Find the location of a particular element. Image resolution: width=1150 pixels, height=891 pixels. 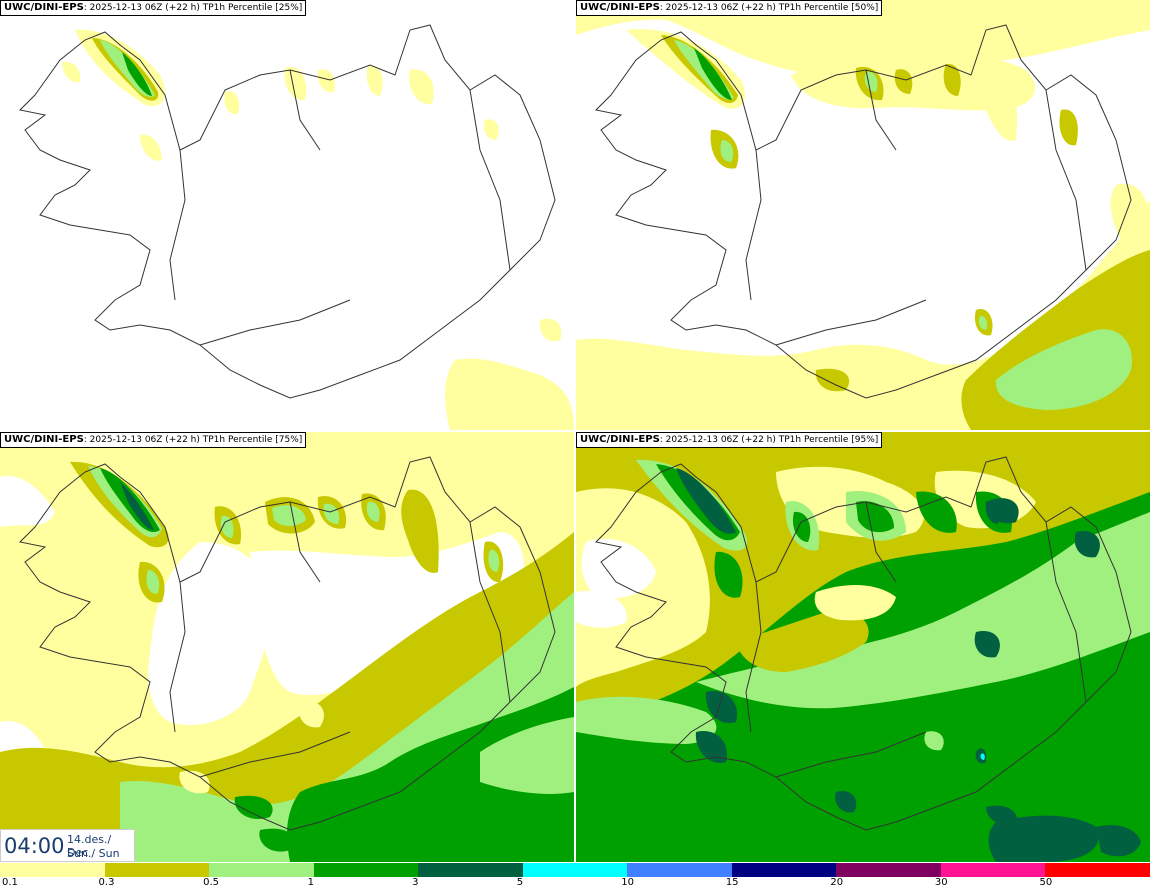

field-name: TP1h Percentile [50%] is located at coordinates (827, 8).